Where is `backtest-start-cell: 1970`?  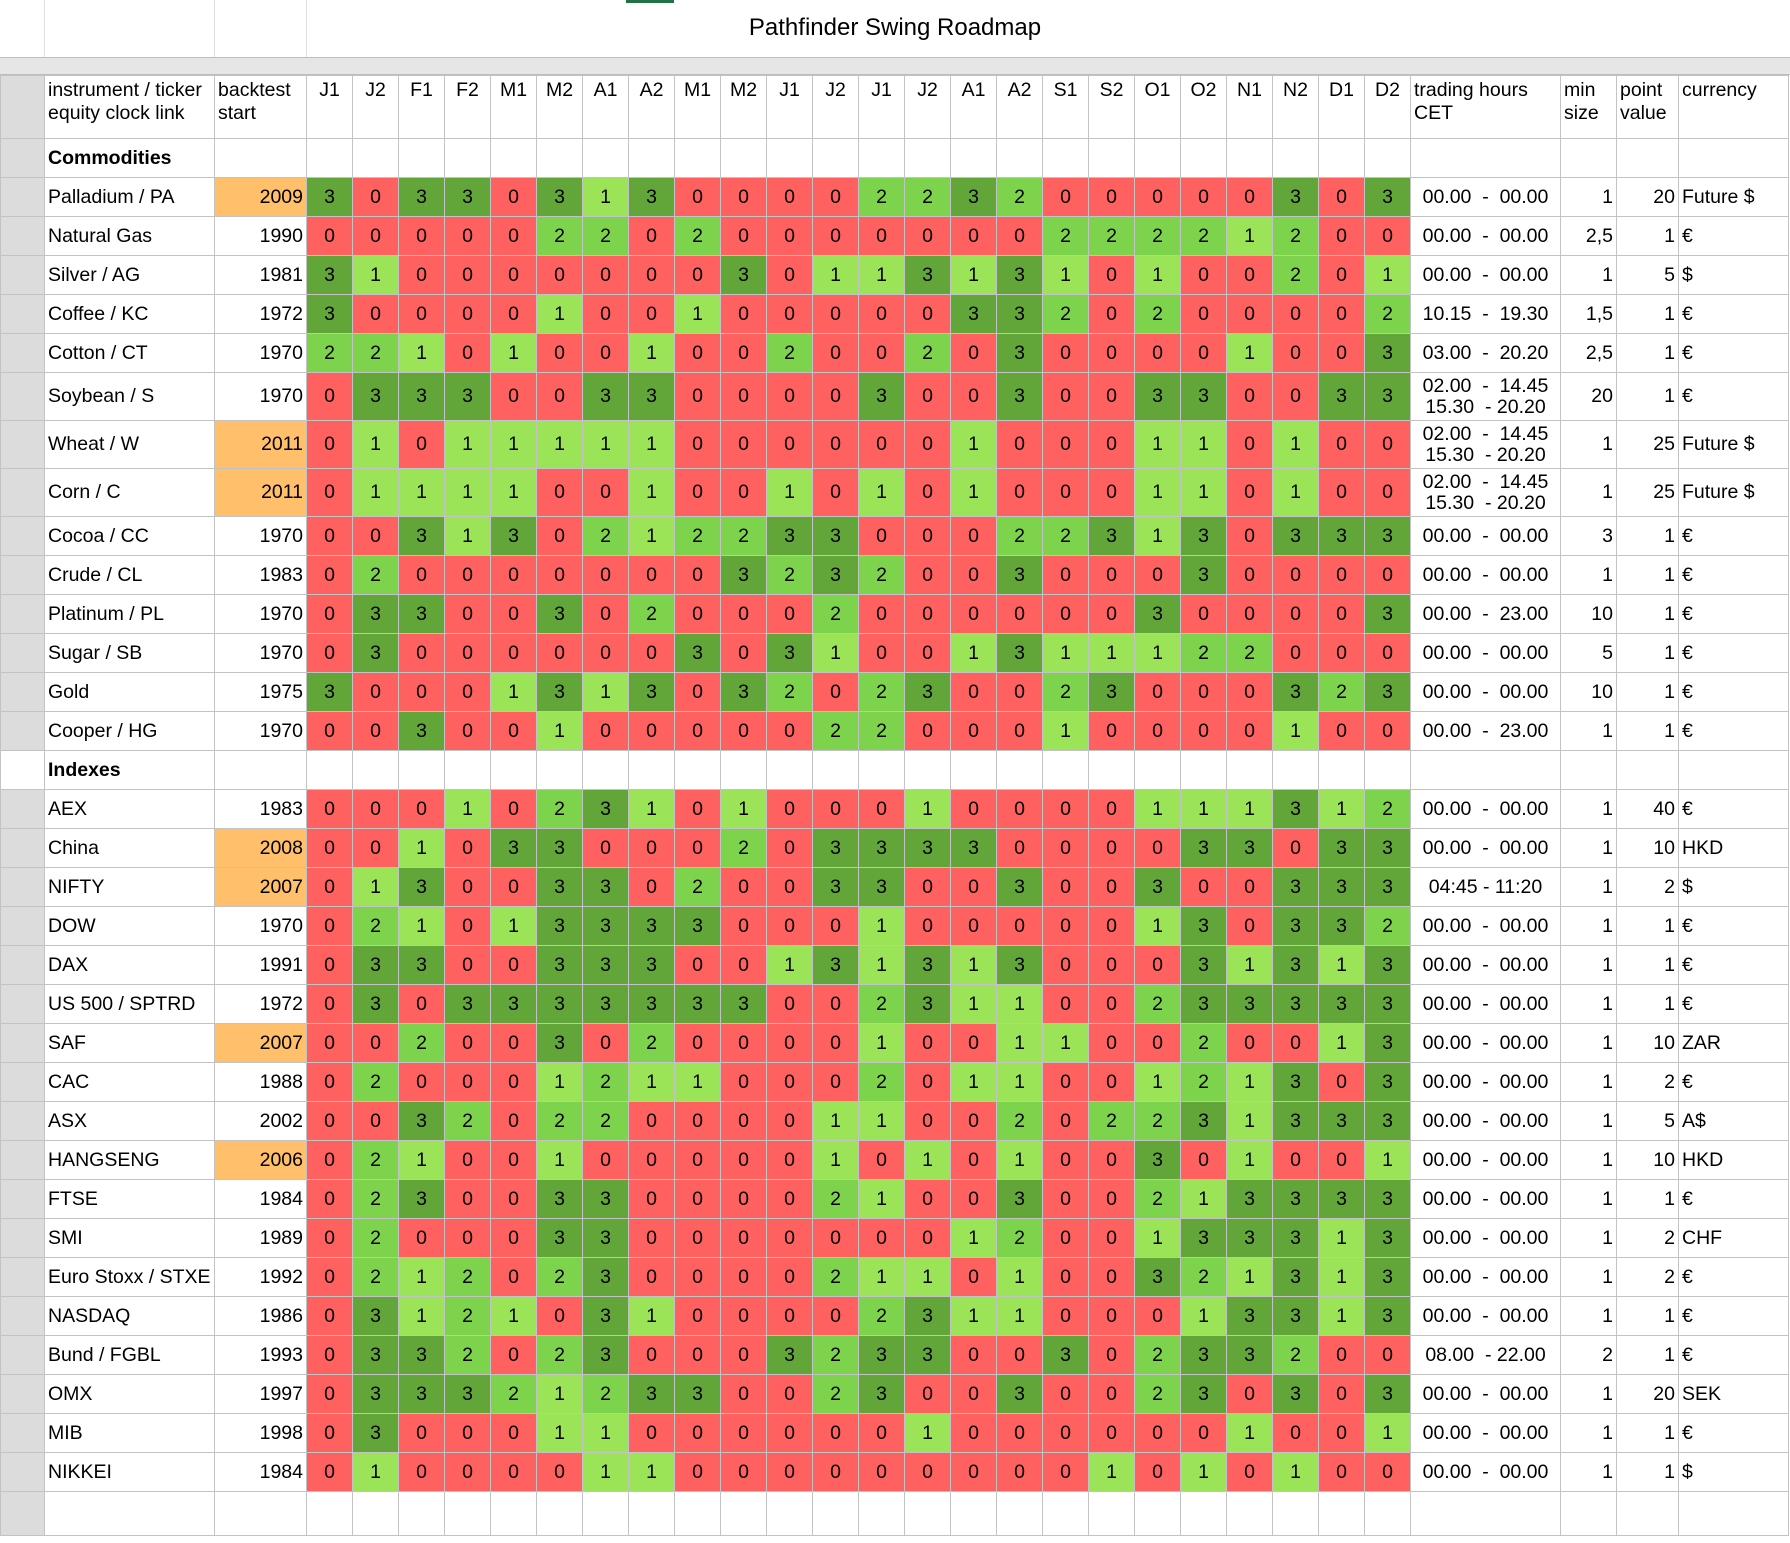
backtest-start-cell: 1970 is located at coordinates (260, 731).